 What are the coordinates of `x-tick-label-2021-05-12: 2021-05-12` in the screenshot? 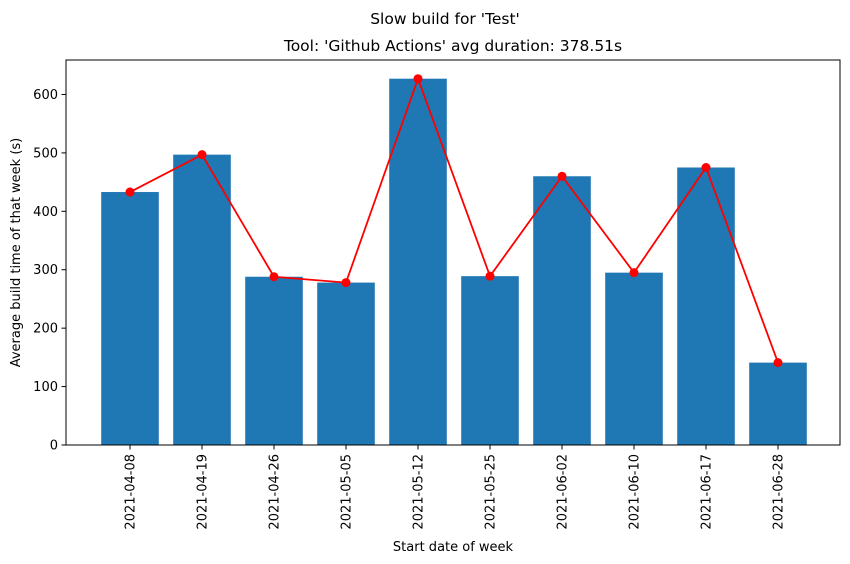 It's located at (419, 492).